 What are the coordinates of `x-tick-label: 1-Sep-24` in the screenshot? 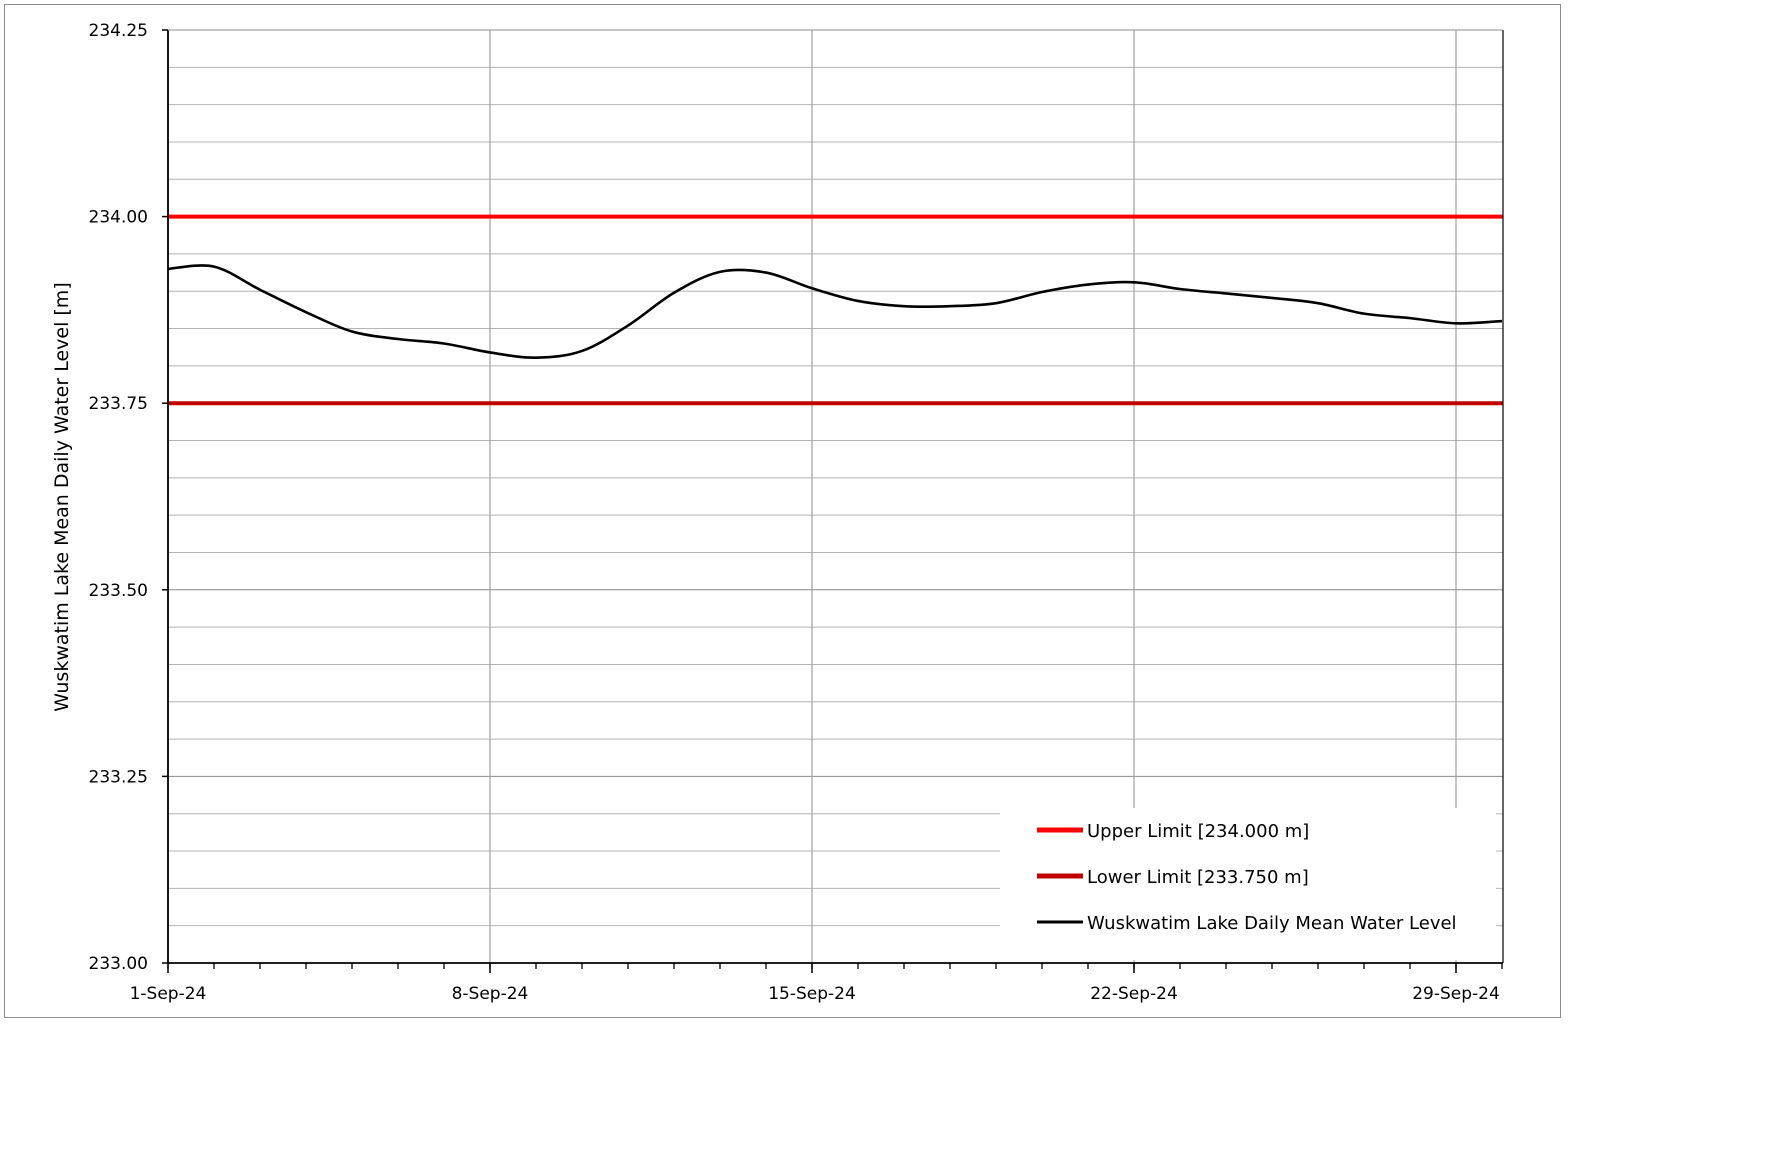 It's located at (168, 994).